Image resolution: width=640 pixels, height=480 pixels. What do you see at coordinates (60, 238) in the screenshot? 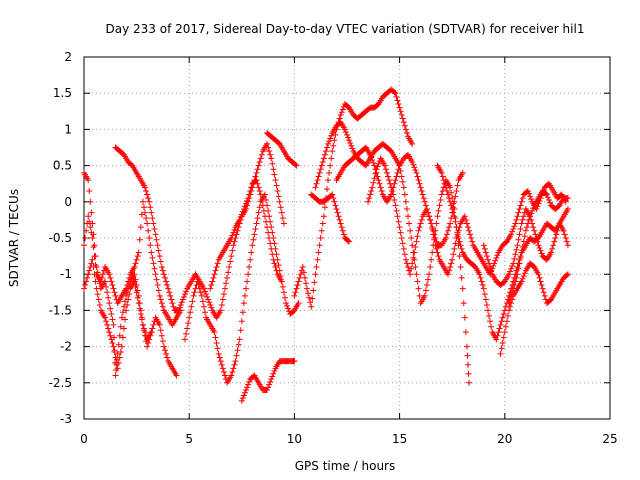
I see `y-tick-label: -0.5` at bounding box center [60, 238].